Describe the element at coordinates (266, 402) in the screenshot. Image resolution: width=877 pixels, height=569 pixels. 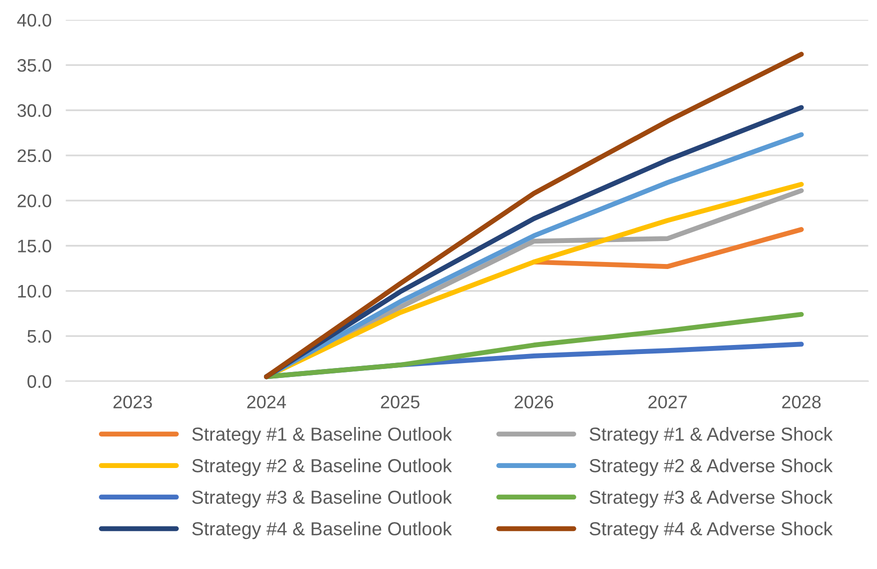
I see `x-tick-label: 2024` at that location.